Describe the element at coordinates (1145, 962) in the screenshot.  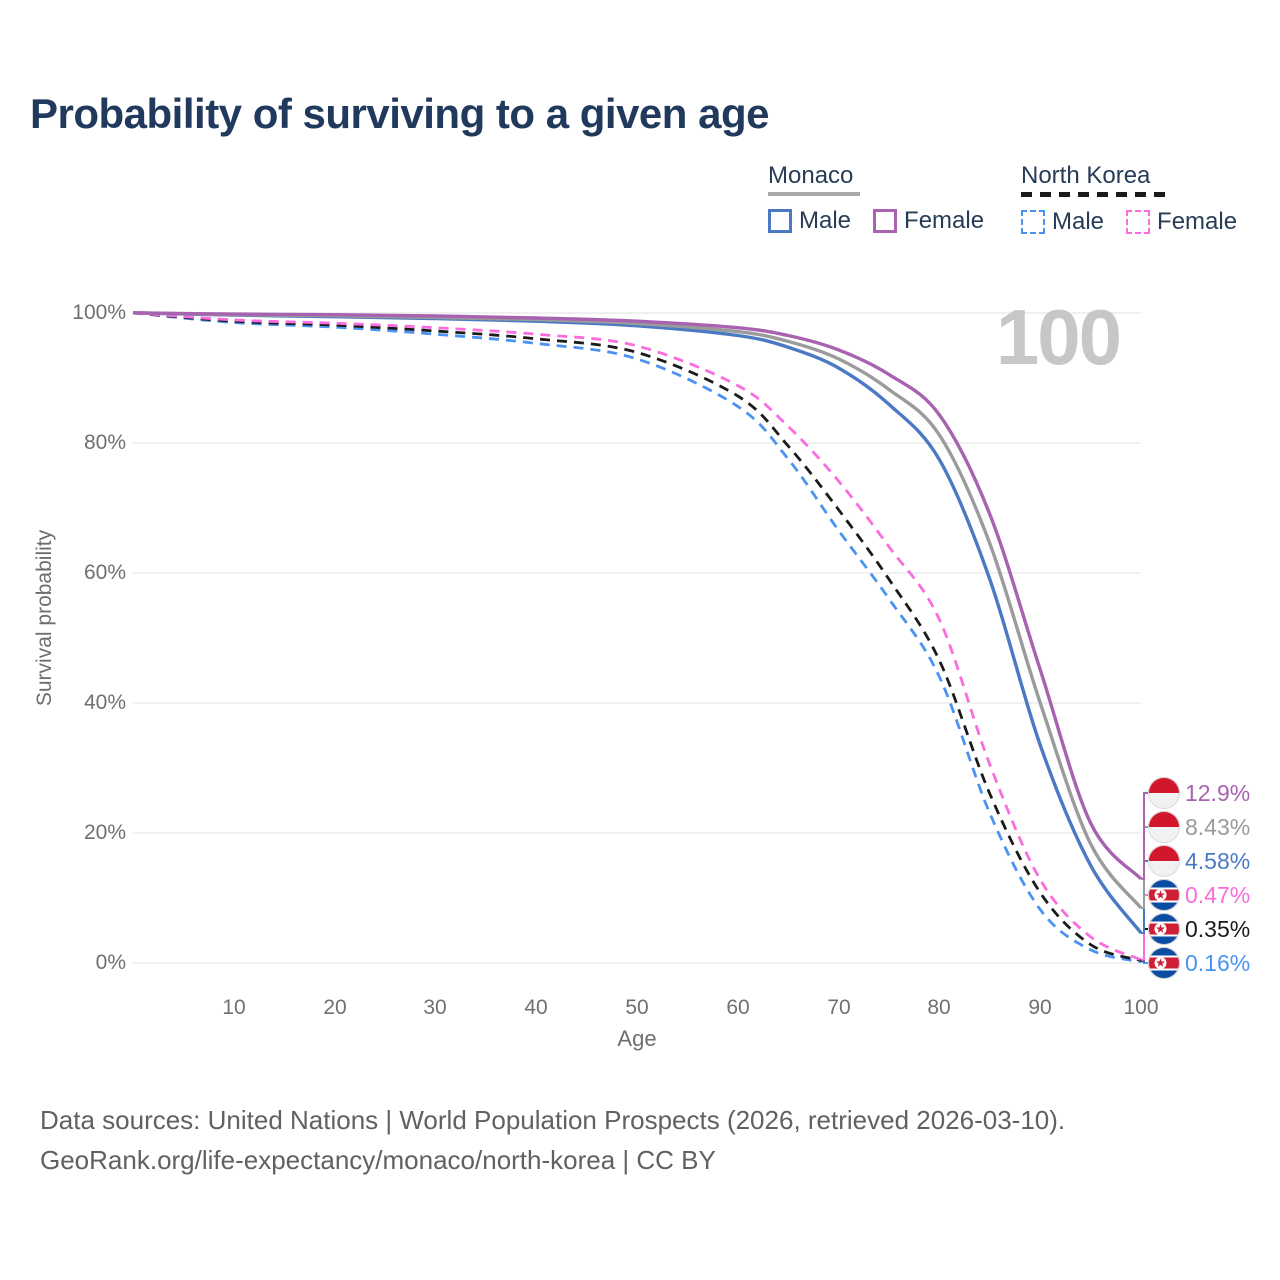
I see `connector-nk-male` at that location.